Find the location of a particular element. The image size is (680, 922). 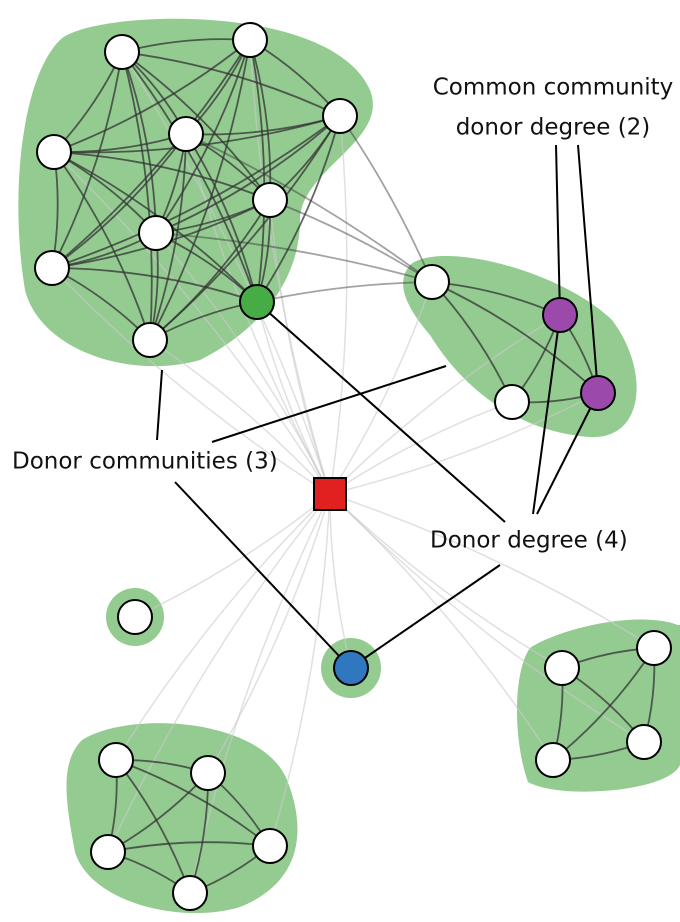

community-blob is located at coordinates (520, 347).